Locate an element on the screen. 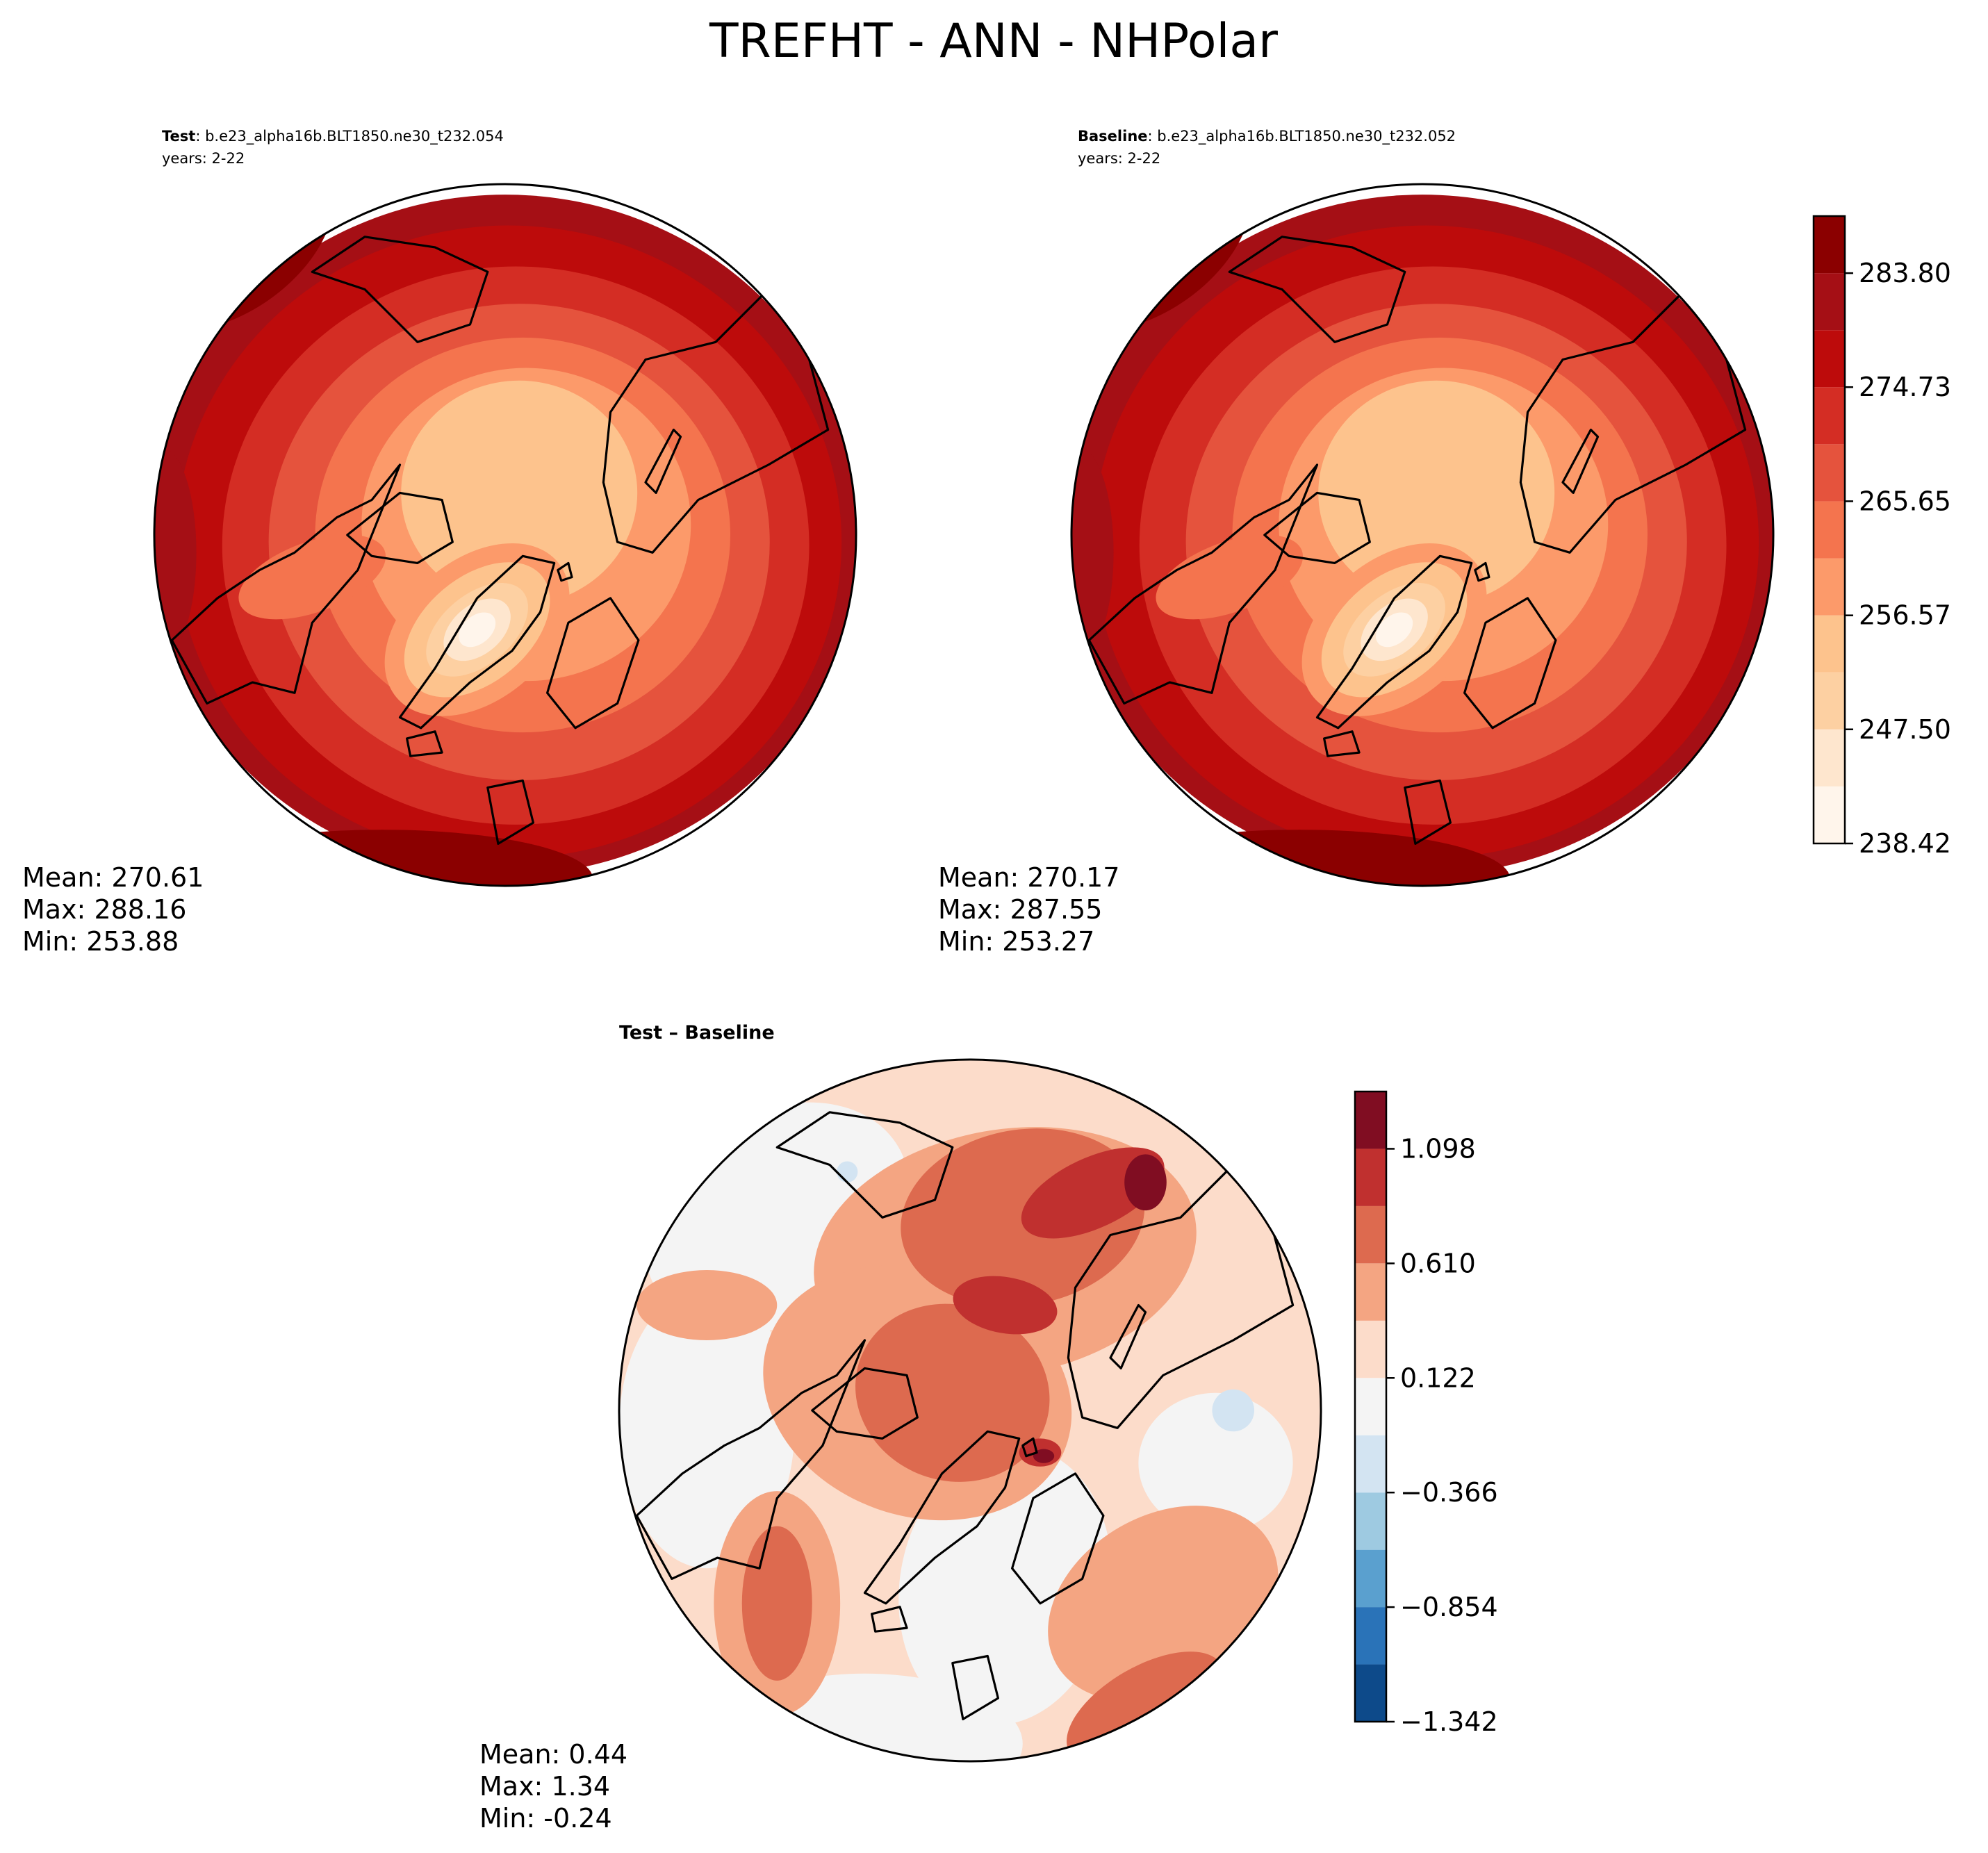  difference-colorbar-tick-label: 1.098 is located at coordinates (1438, 1148).